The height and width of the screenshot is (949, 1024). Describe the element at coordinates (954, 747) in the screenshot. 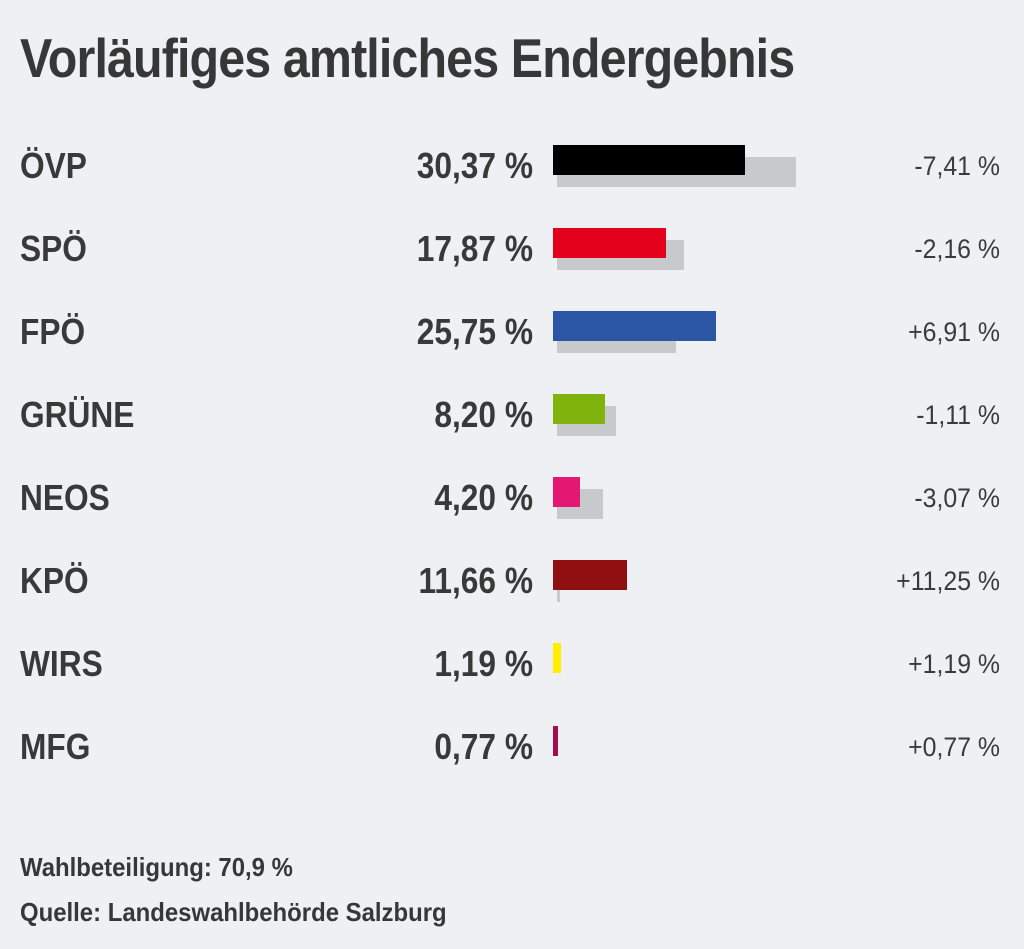

I see `change-value: +0,77 %` at that location.